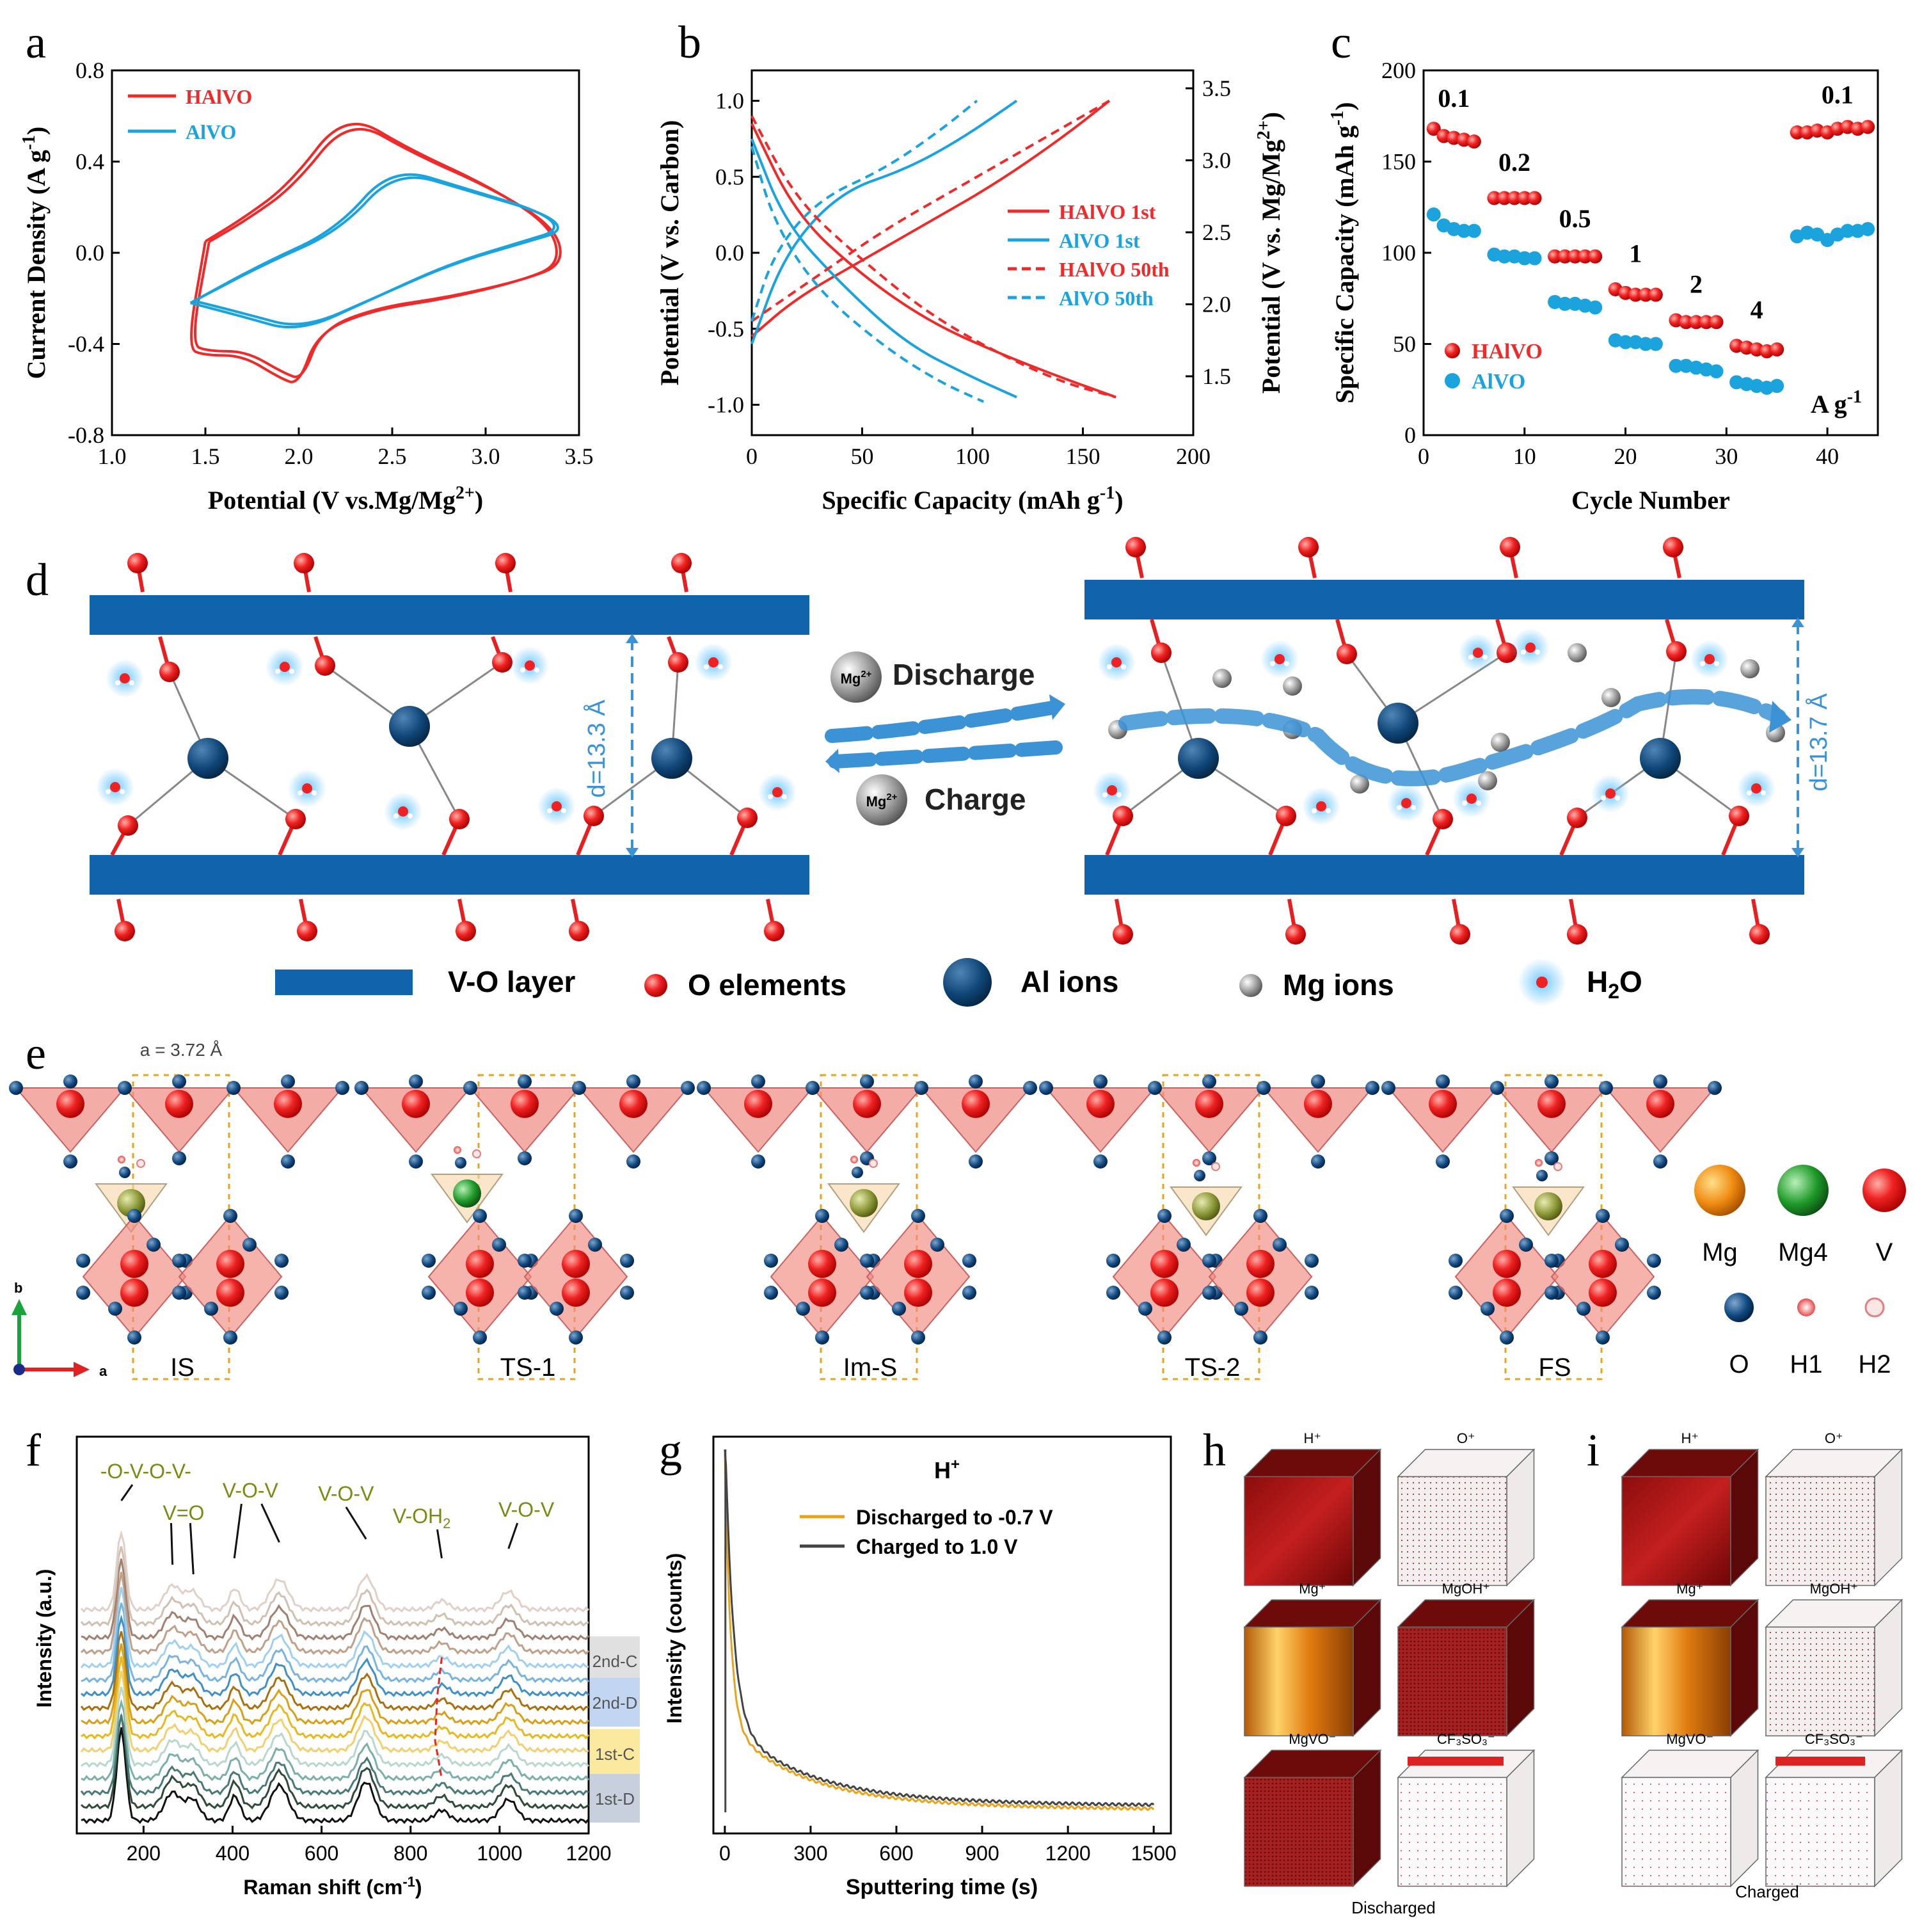 The width and height of the screenshot is (1922, 1932). I want to click on cv-curve-halvo, so click(377, 252).